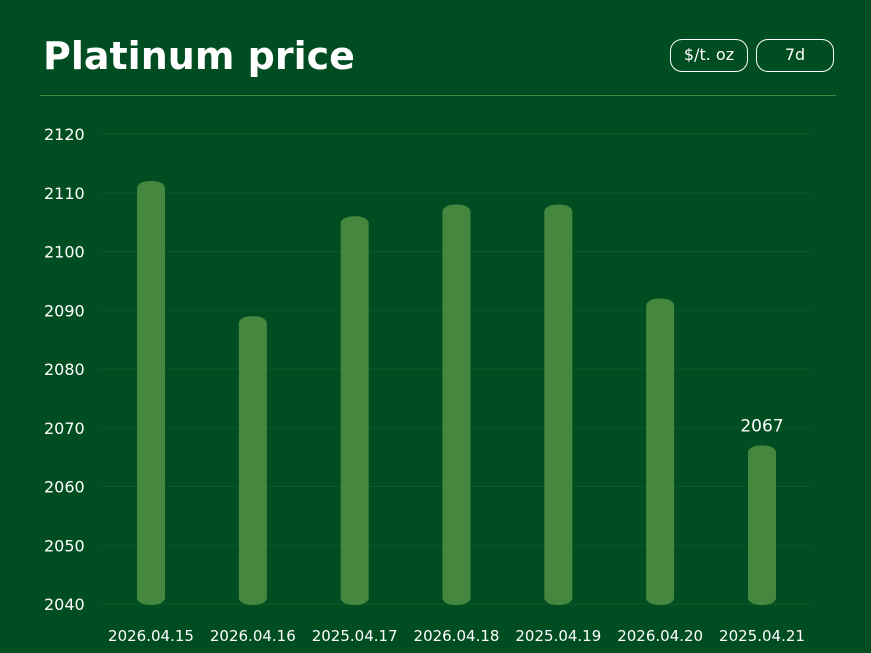  I want to click on header-divider, so click(438, 95).